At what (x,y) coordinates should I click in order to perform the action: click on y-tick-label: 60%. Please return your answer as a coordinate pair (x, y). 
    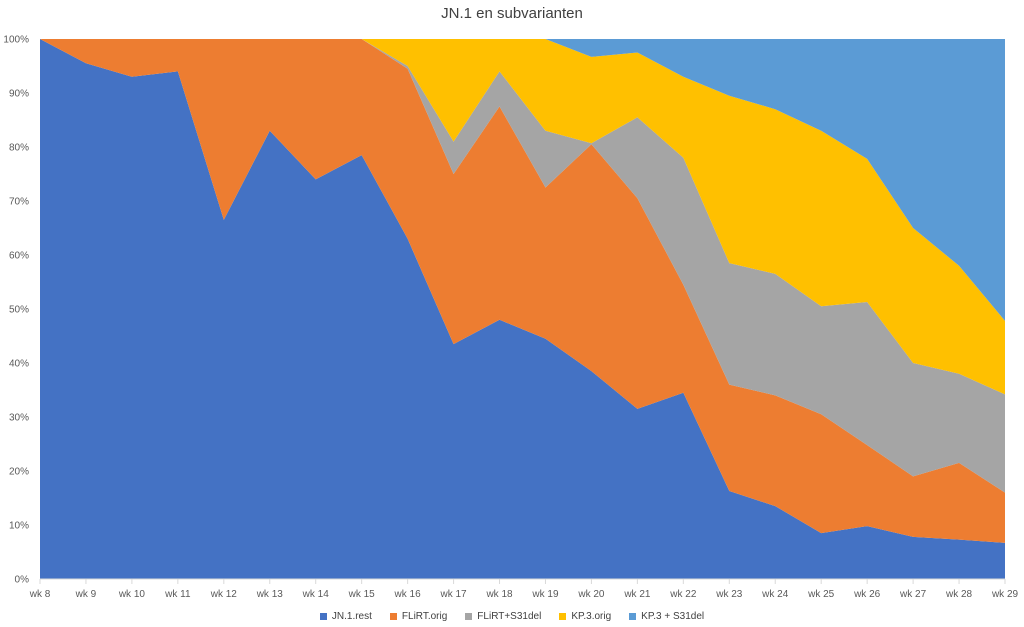
    Looking at the image, I should click on (19, 256).